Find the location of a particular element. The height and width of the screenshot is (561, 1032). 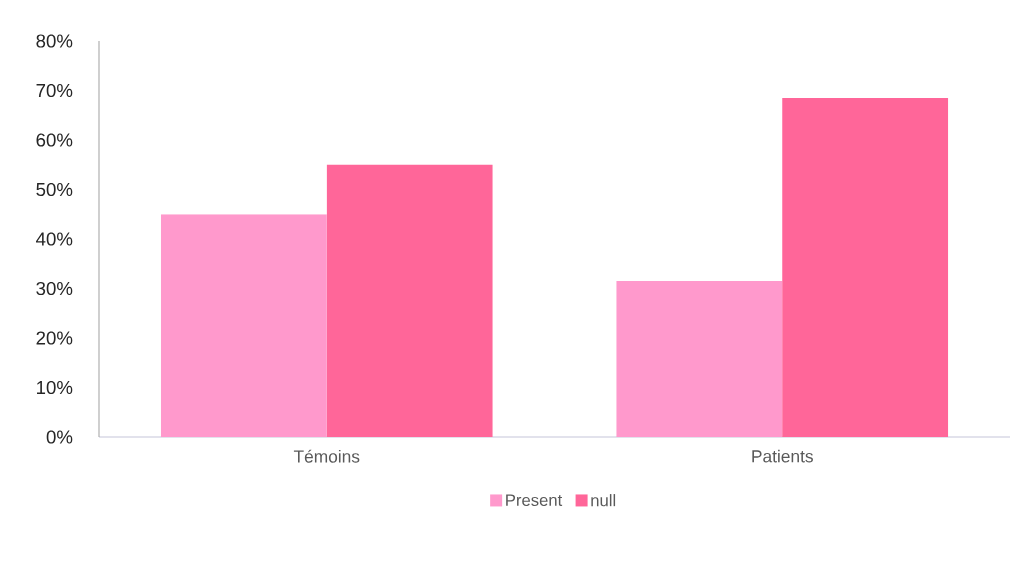

y-tick-label: 50% is located at coordinates (54, 189).